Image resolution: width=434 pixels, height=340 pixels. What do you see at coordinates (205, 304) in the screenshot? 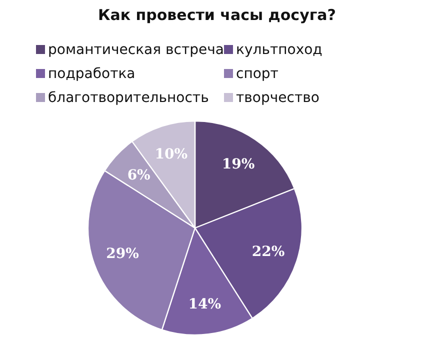
I see `data-label: 14%` at bounding box center [205, 304].